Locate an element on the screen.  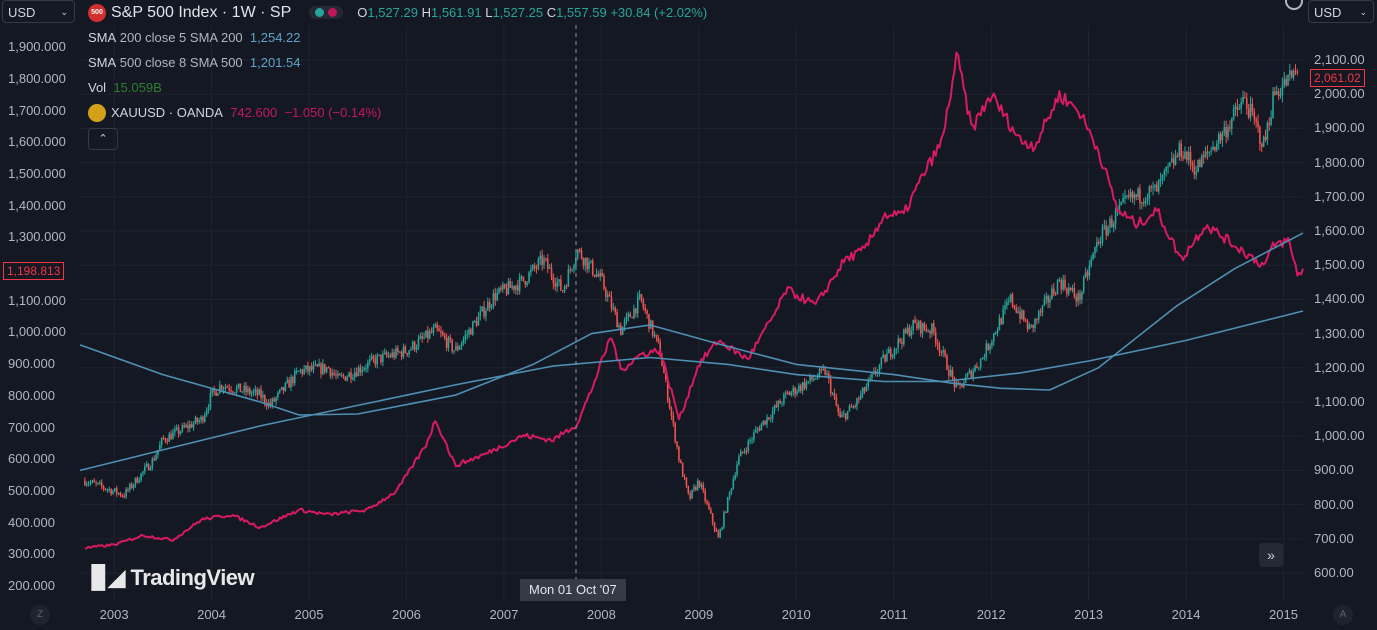
x-axis-tick: 2007 is located at coordinates (504, 614).